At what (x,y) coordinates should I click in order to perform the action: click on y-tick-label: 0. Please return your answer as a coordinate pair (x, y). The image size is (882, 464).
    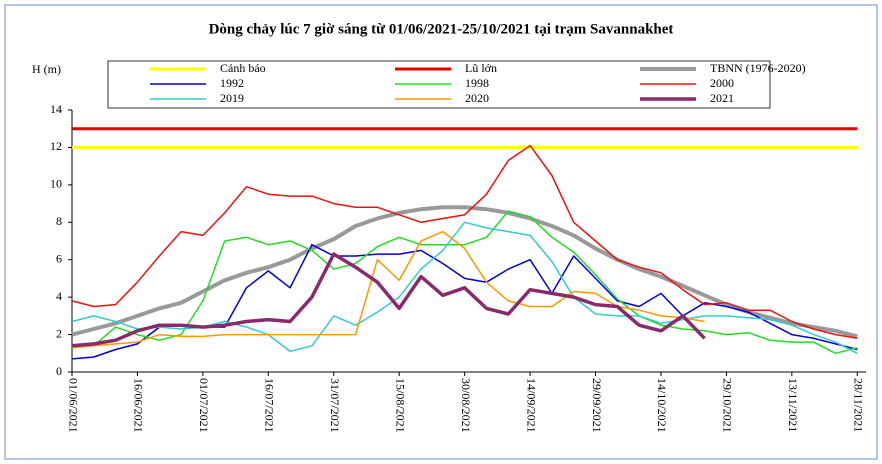
    Looking at the image, I should click on (59, 371).